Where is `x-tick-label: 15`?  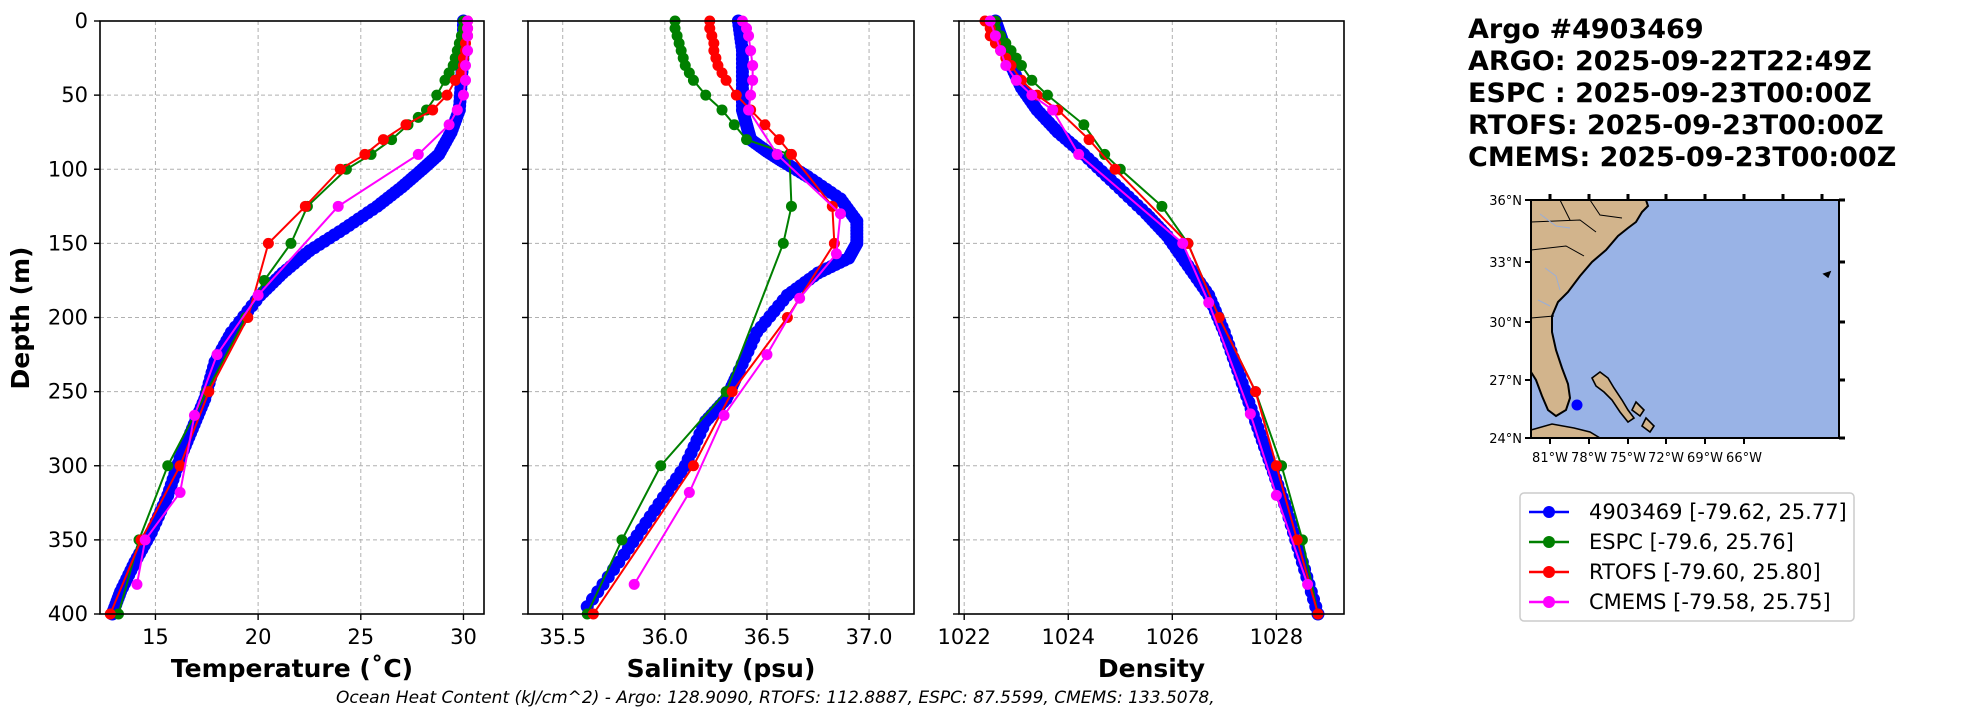 x-tick-label: 15 is located at coordinates (155, 637).